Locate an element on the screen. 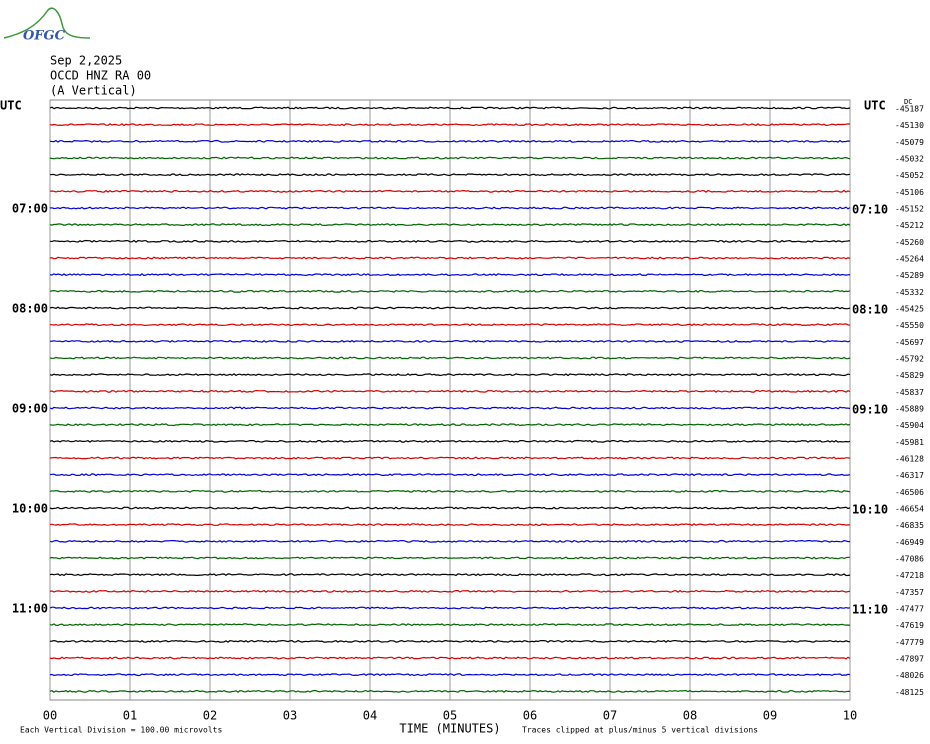 The width and height of the screenshot is (930, 744). trace-offset-label: -45904 is located at coordinates (909, 425).